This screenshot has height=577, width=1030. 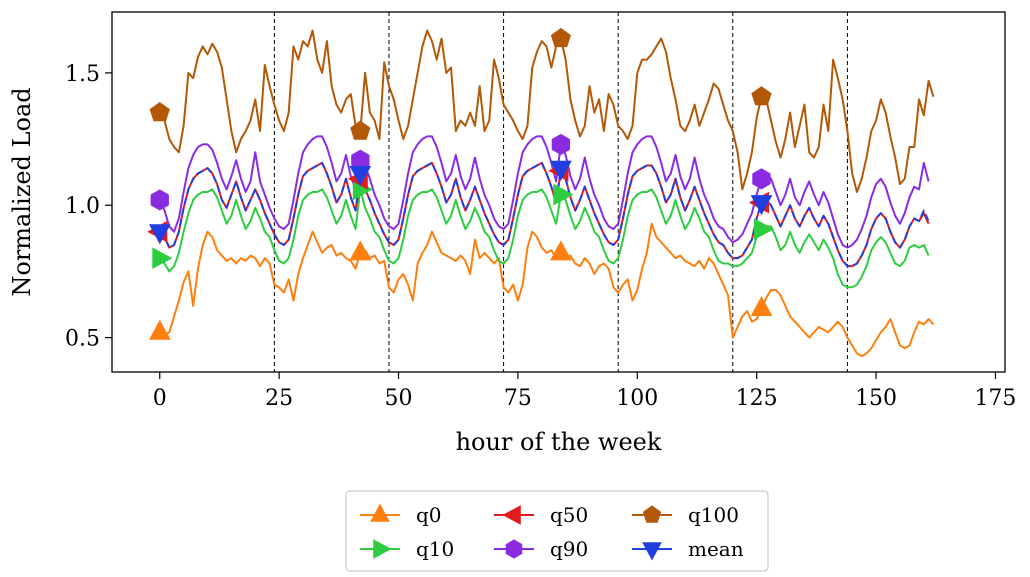 I want to click on legend-item-mean: mean, so click(x=688, y=549).